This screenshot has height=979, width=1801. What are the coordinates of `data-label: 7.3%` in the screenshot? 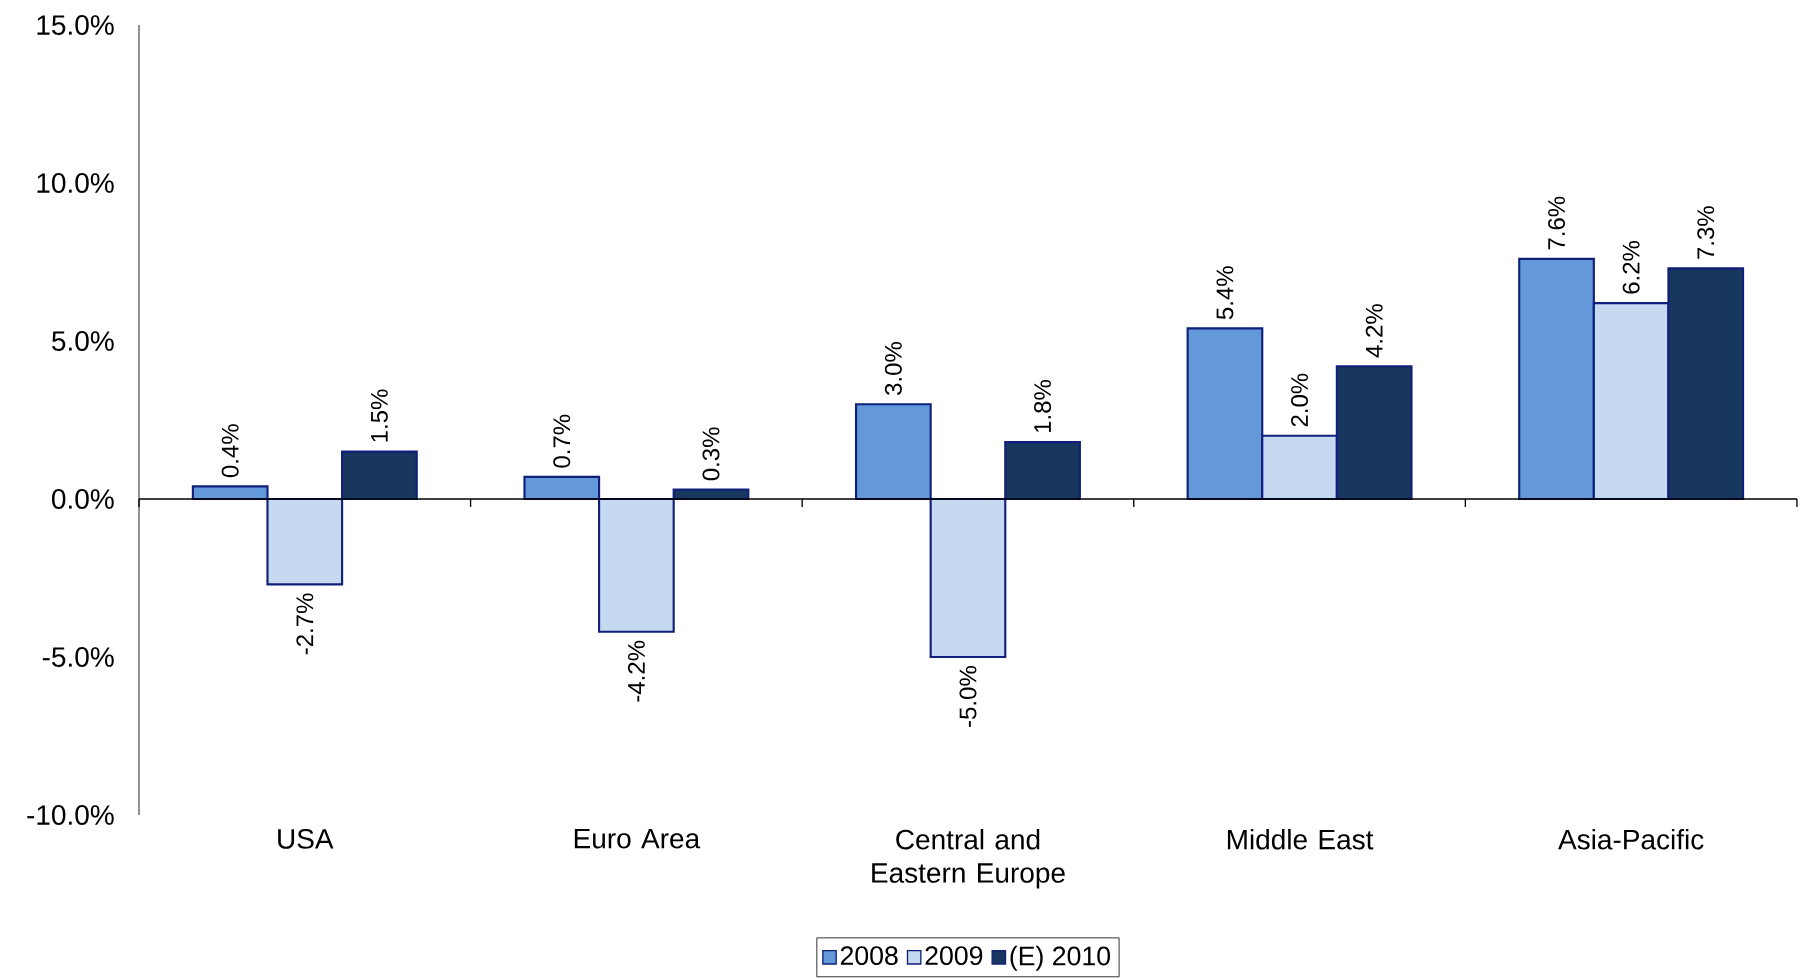 It's located at (1706, 232).